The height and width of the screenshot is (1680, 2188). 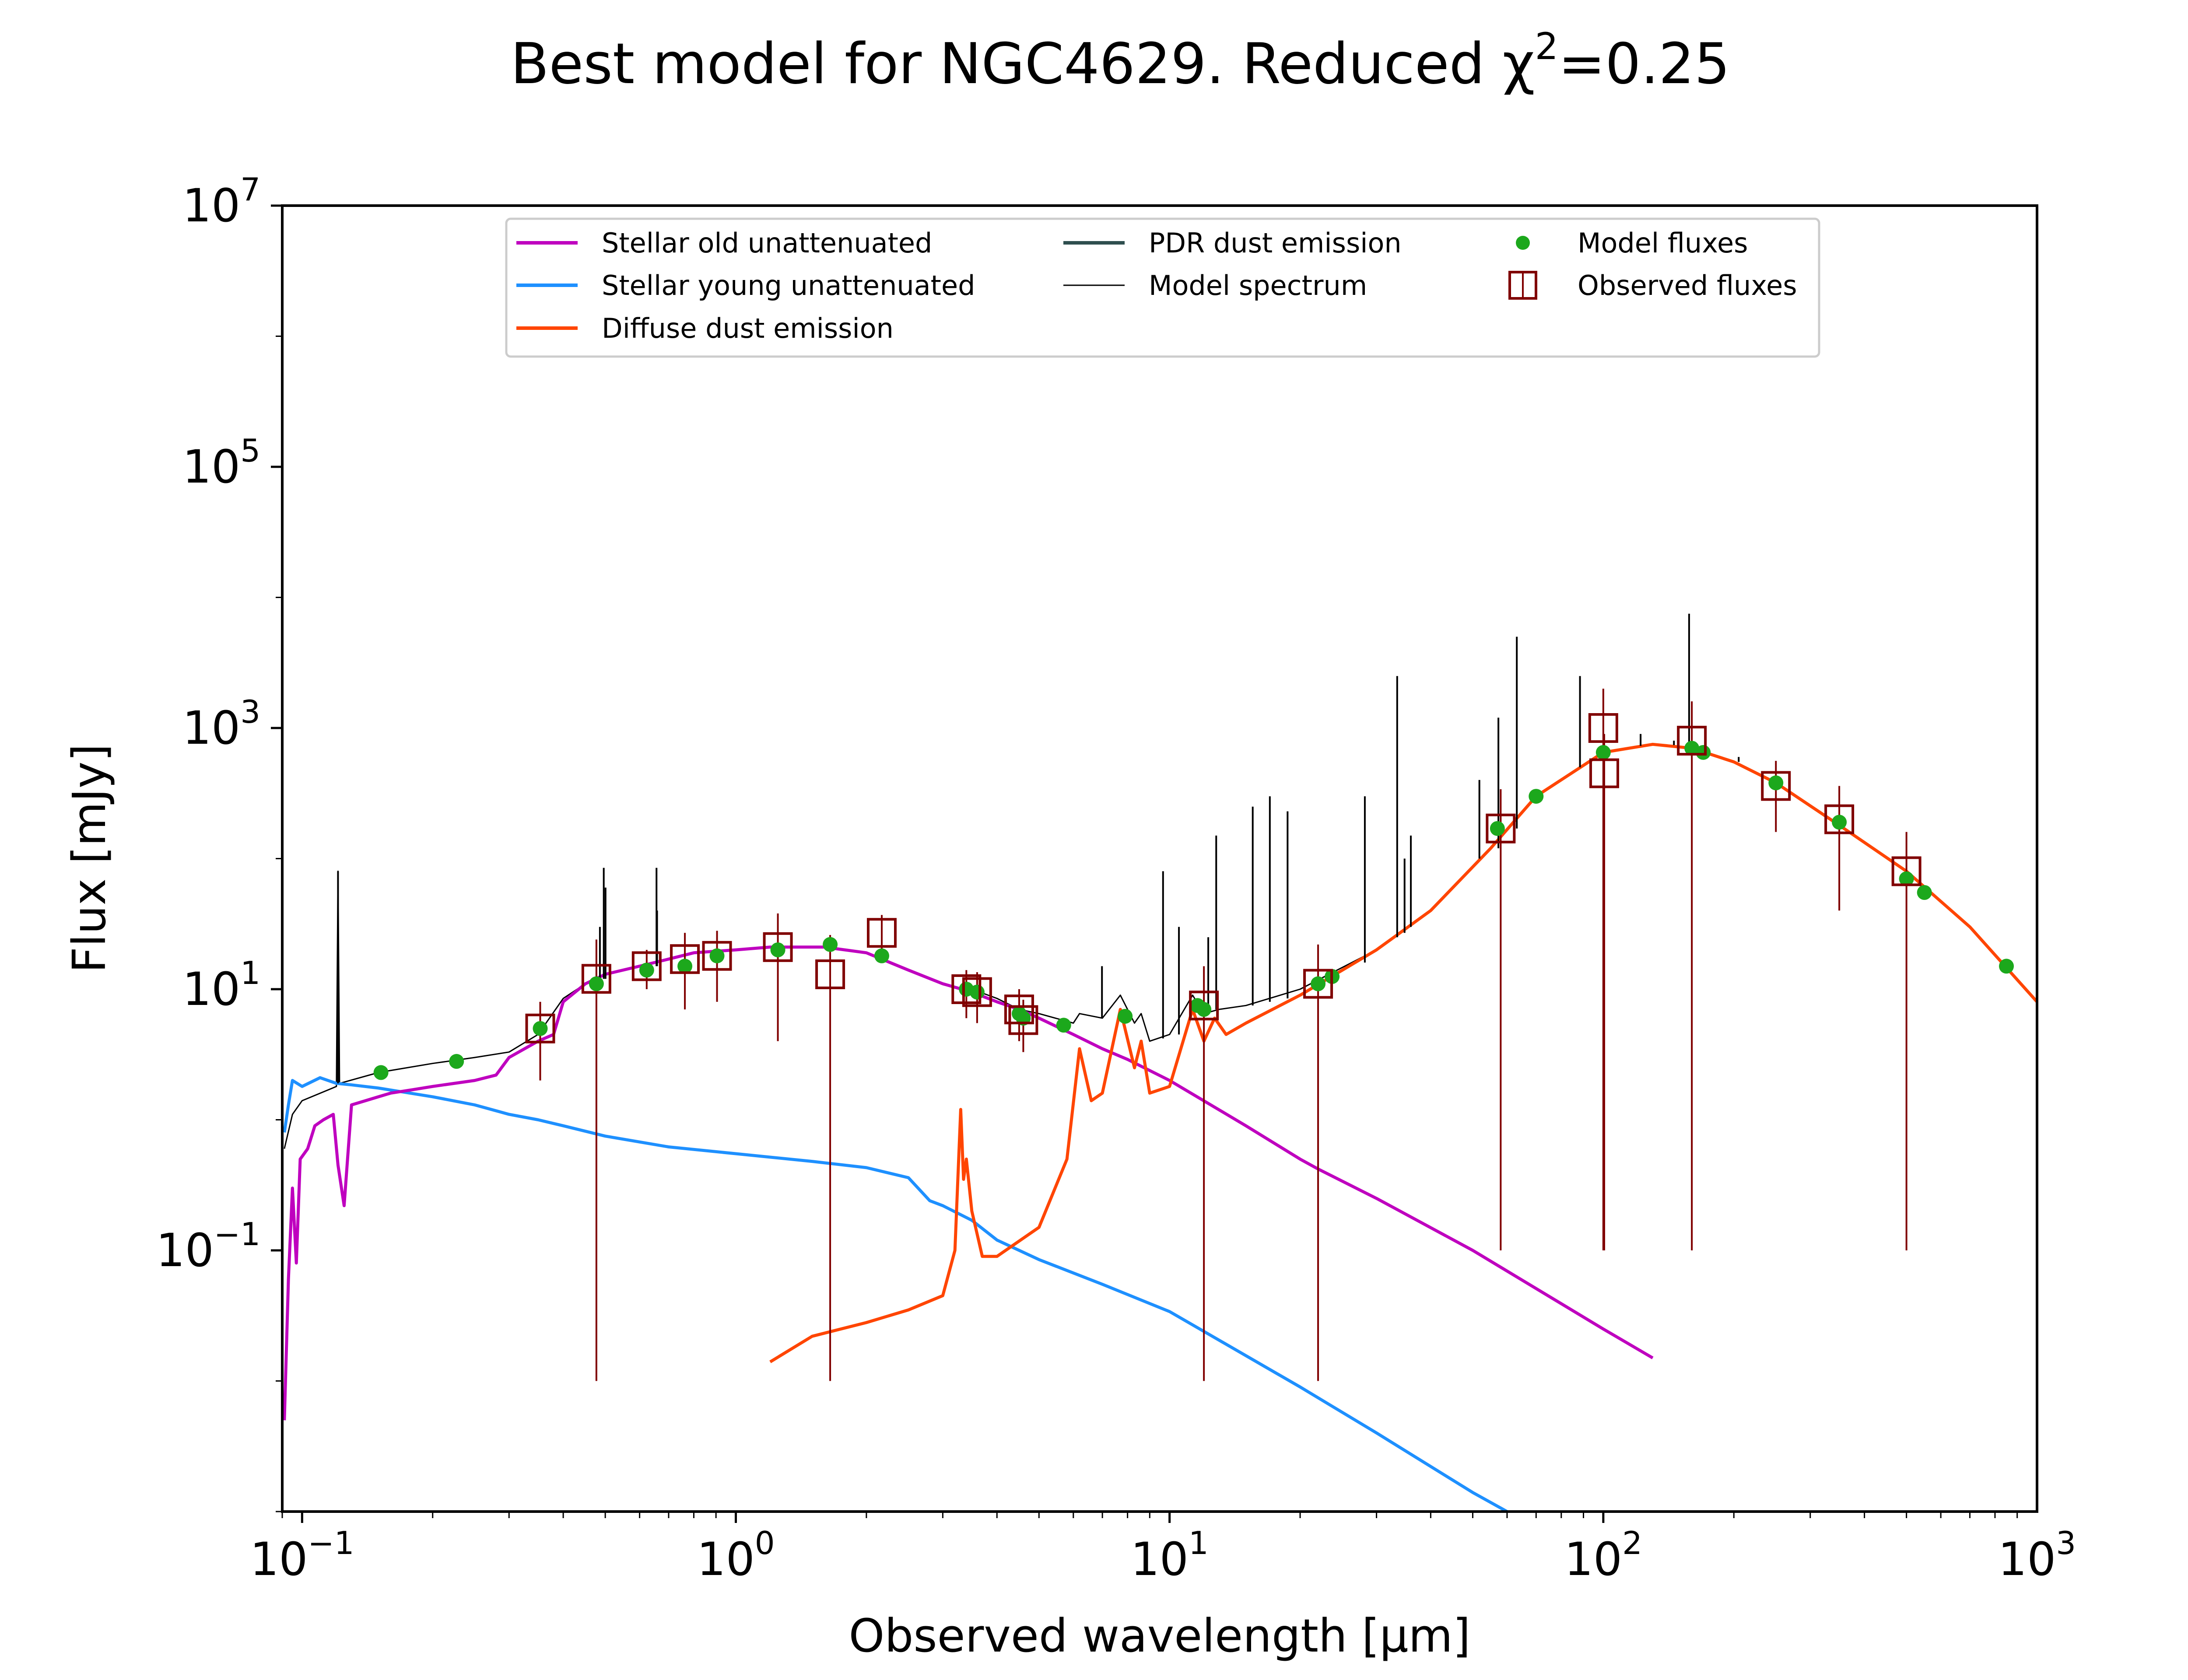 I want to click on chart-title: Best model for NGC4629. Reduced χ2=0.25, so click(x=1120, y=61).